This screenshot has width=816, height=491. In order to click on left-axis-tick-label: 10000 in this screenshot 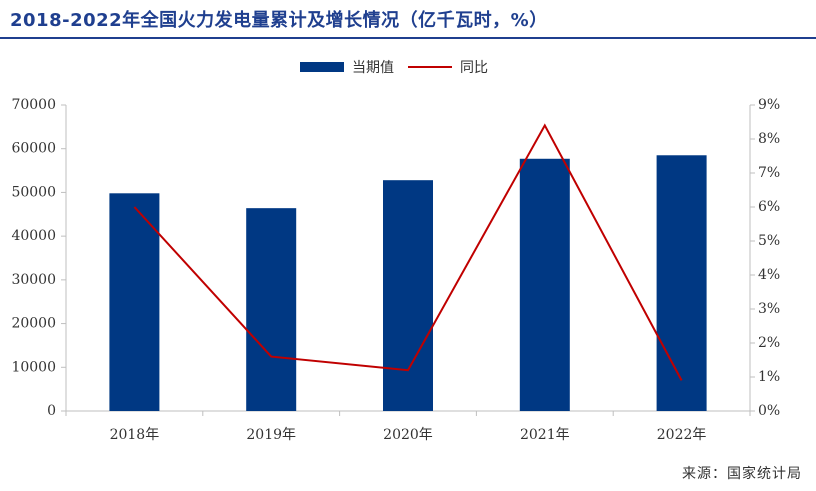, I will do `click(33, 367)`.